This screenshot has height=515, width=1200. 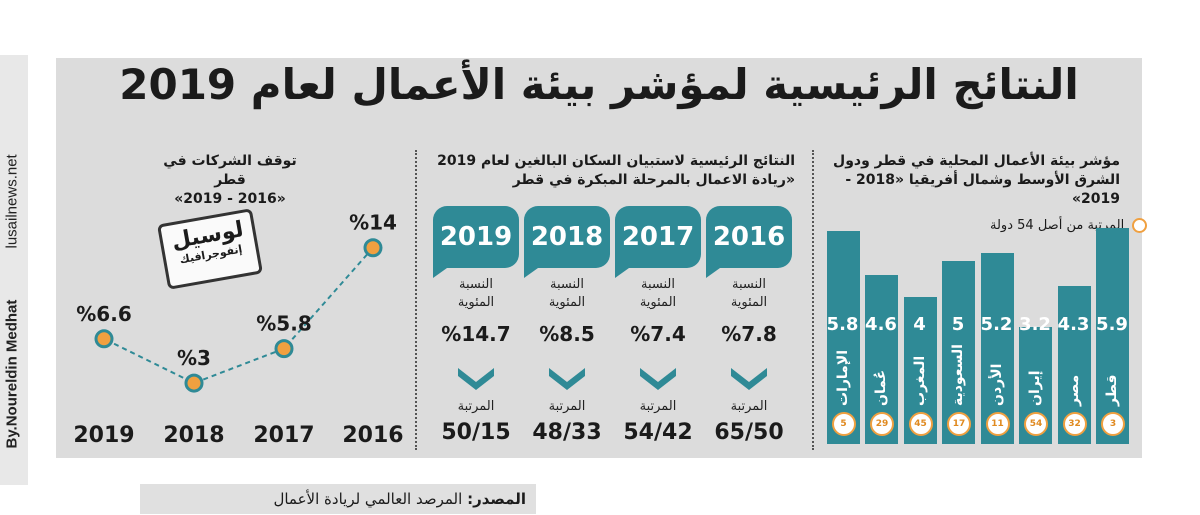 I want to click on line-value-label: %3, so click(x=194, y=358).